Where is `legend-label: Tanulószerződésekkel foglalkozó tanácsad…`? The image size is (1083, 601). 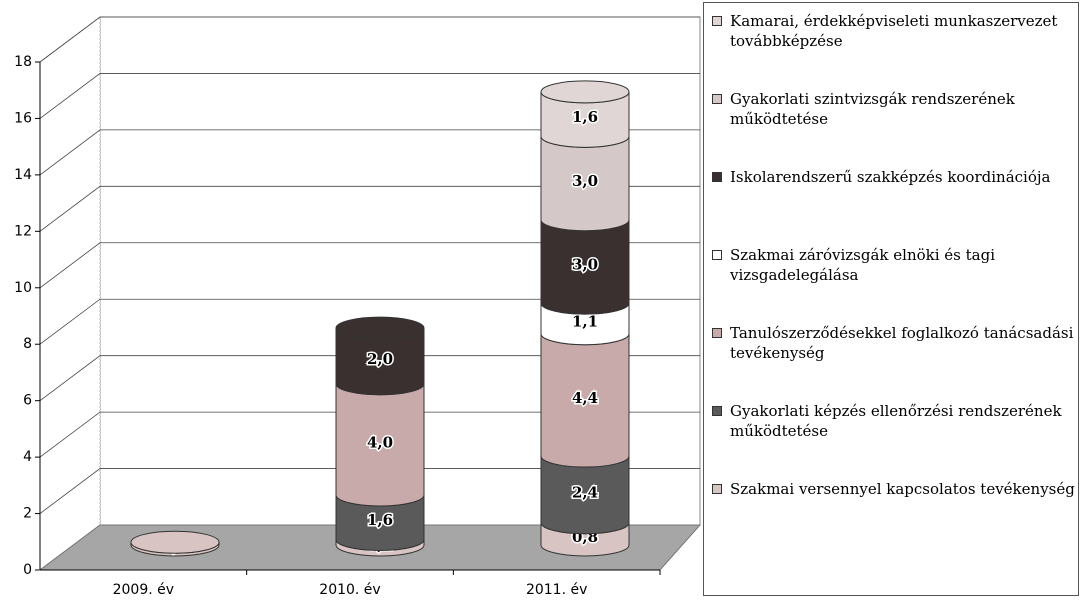
legend-label: Tanulószerződésekkel foglalkozó tanácsad… is located at coordinates (902, 343).